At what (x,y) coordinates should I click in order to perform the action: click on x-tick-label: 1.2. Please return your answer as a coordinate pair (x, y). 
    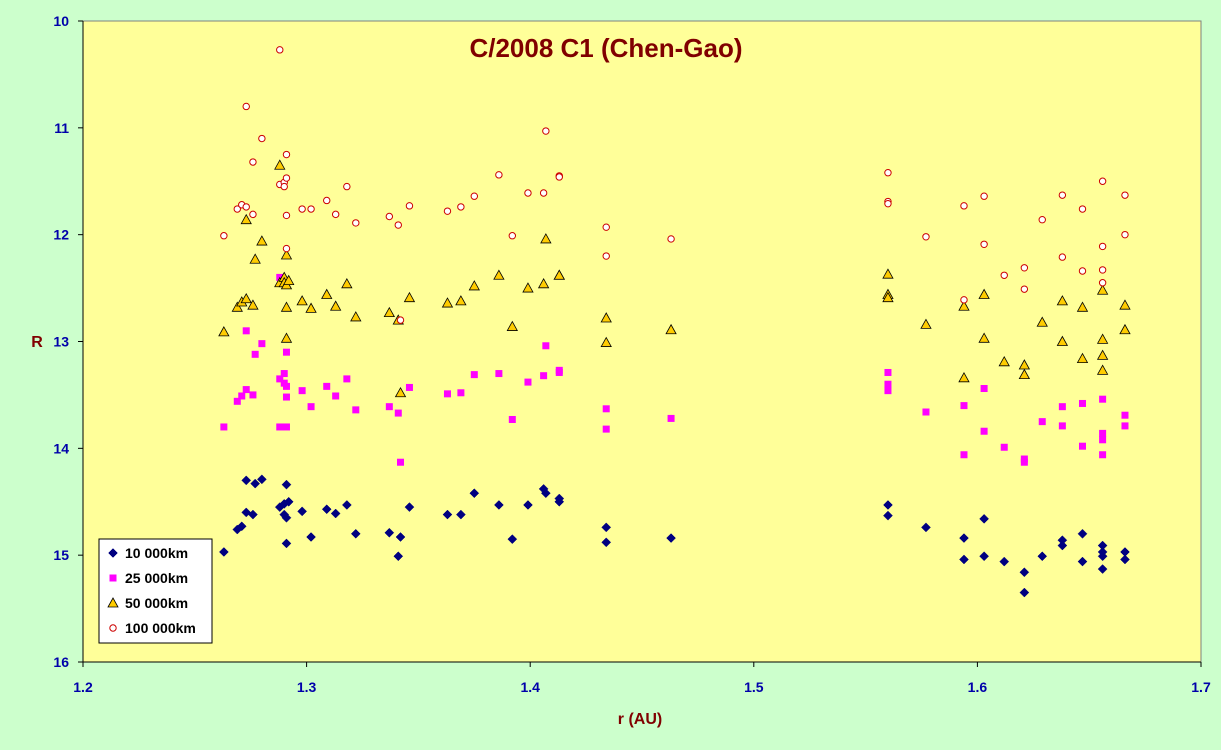
    Looking at the image, I should click on (83, 687).